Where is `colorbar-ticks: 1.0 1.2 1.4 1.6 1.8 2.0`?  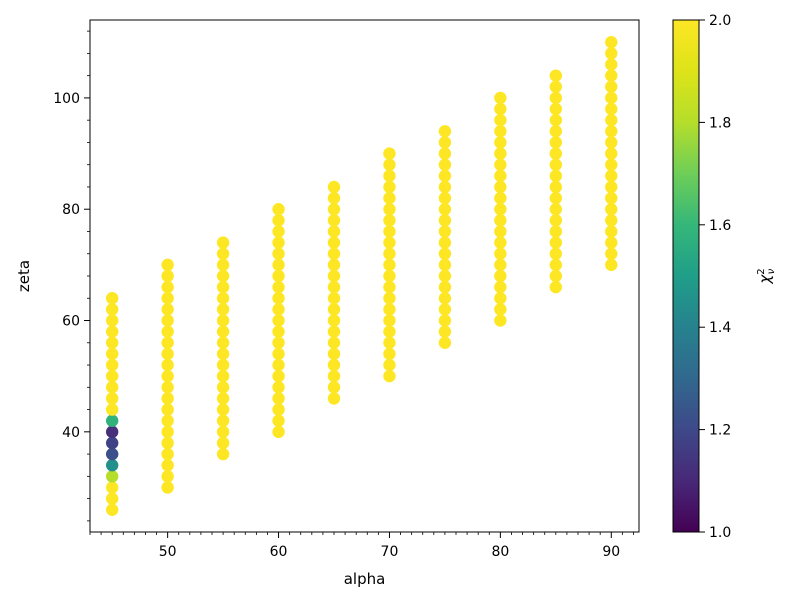 colorbar-ticks: 1.0 1.2 1.4 1.6 1.8 2.0 is located at coordinates (715, 277).